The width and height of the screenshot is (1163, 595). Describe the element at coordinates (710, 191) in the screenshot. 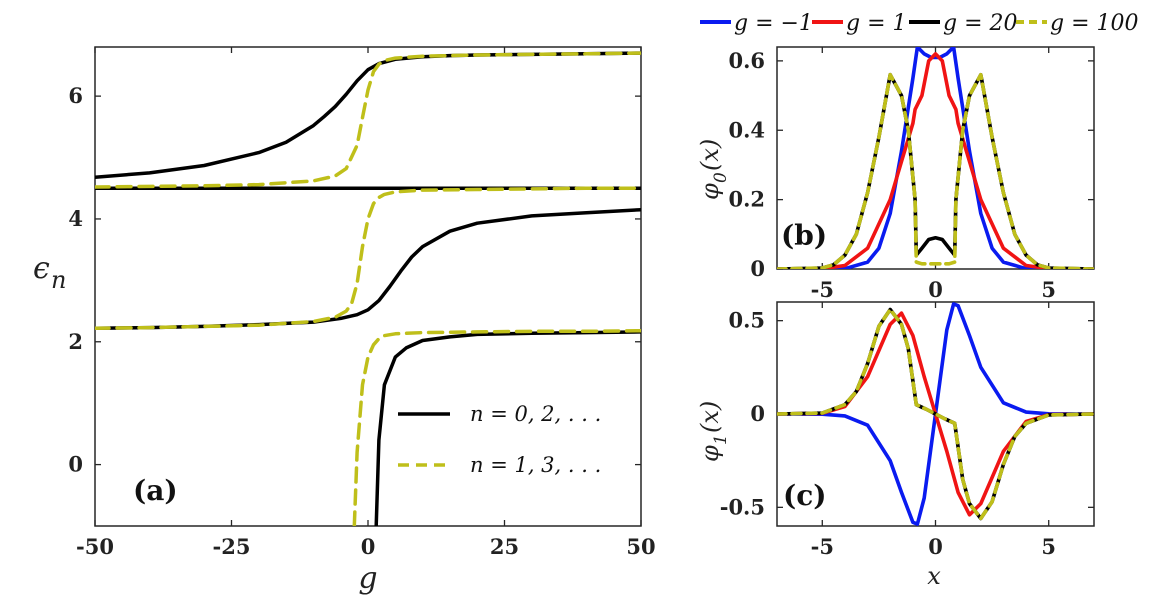

I see `panel-b-ylabel-base: φ` at that location.